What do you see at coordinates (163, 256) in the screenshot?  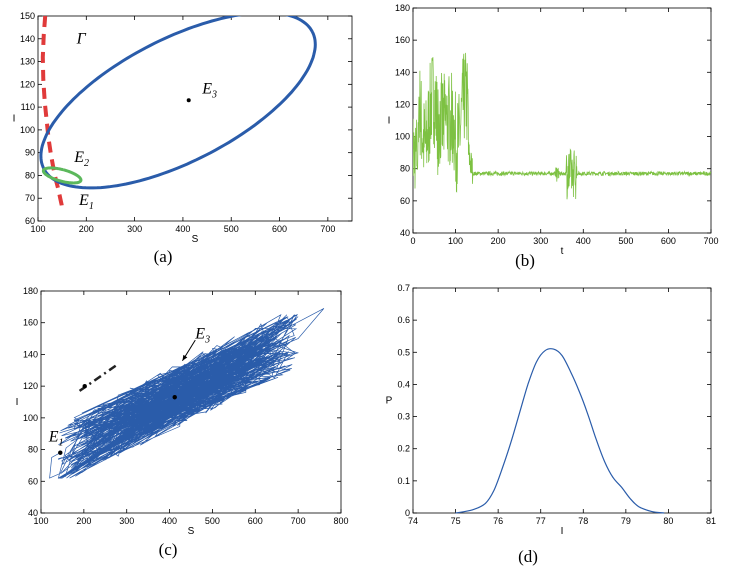 I see `panel-caption: (a)` at bounding box center [163, 256].